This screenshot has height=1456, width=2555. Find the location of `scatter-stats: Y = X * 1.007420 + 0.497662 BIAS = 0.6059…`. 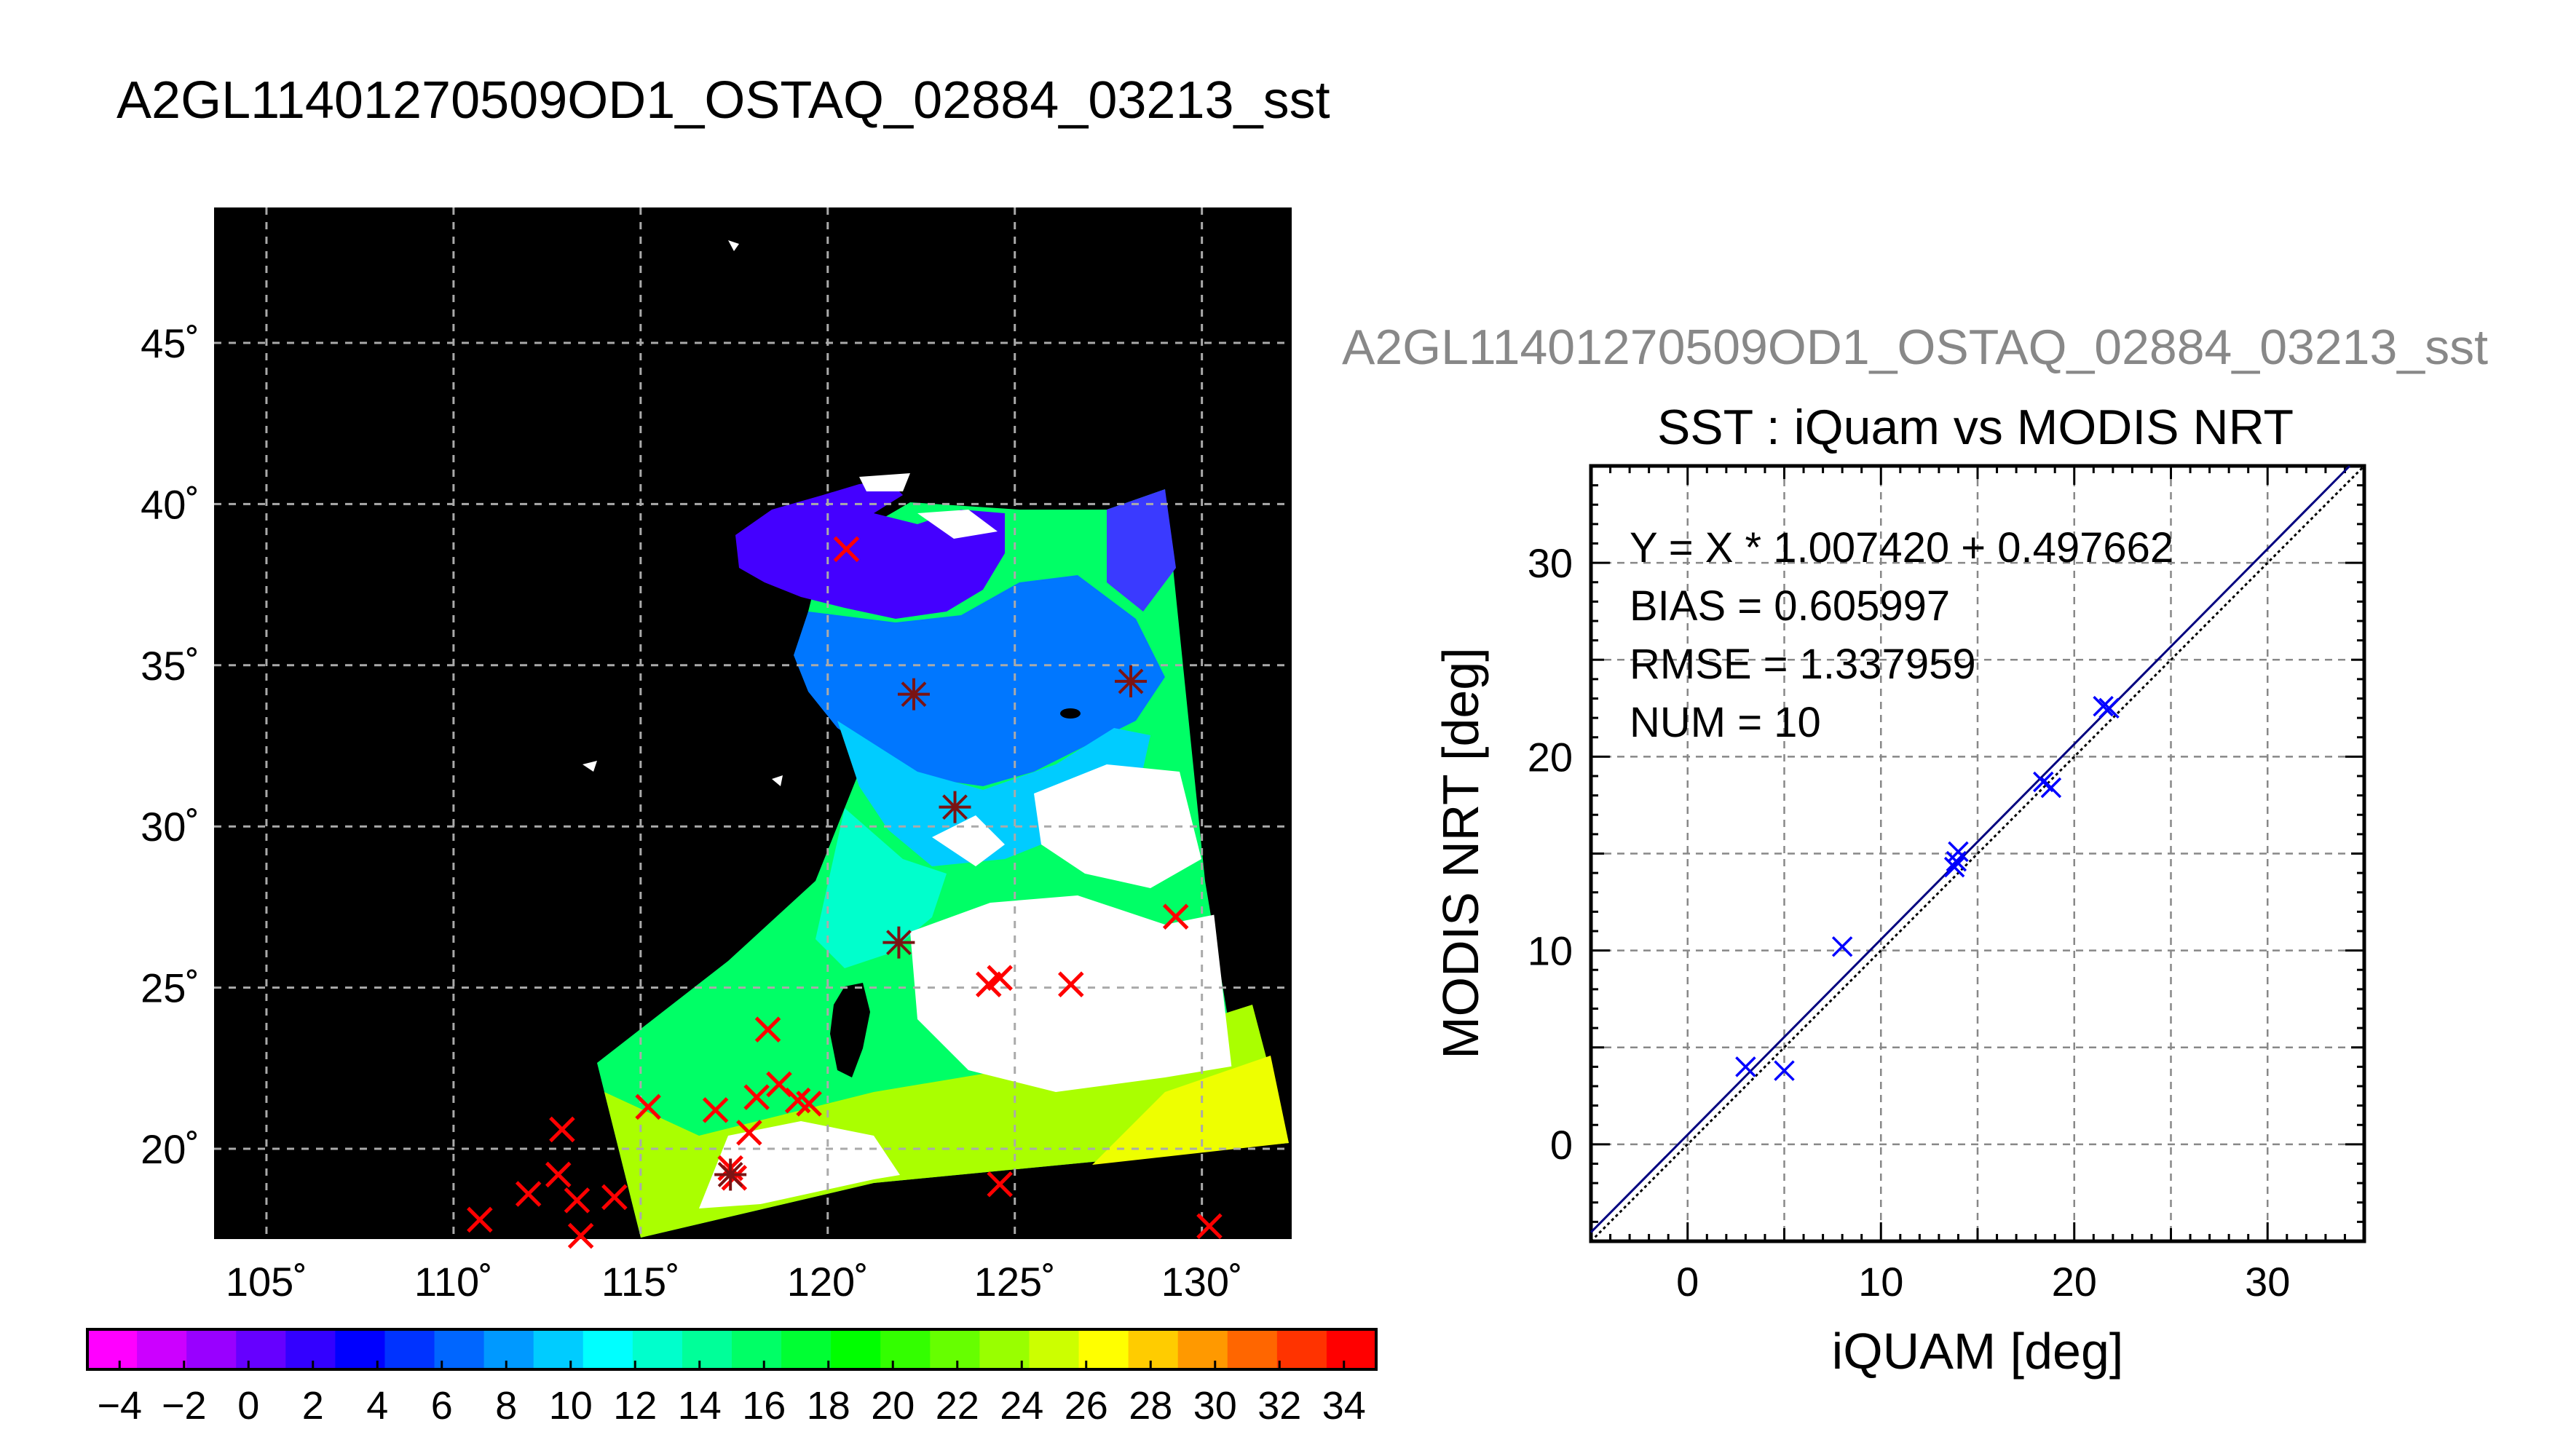

scatter-stats: Y = X * 1.007420 + 0.497662 BIAS = 0.6059… is located at coordinates (1901, 635).